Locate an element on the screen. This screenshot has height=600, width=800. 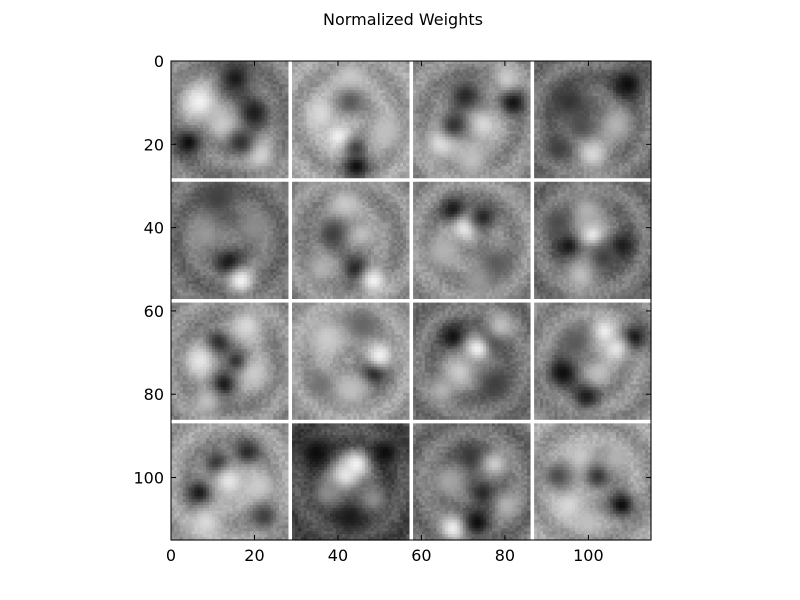
x-tick-label-100: 100 is located at coordinates (588, 555).